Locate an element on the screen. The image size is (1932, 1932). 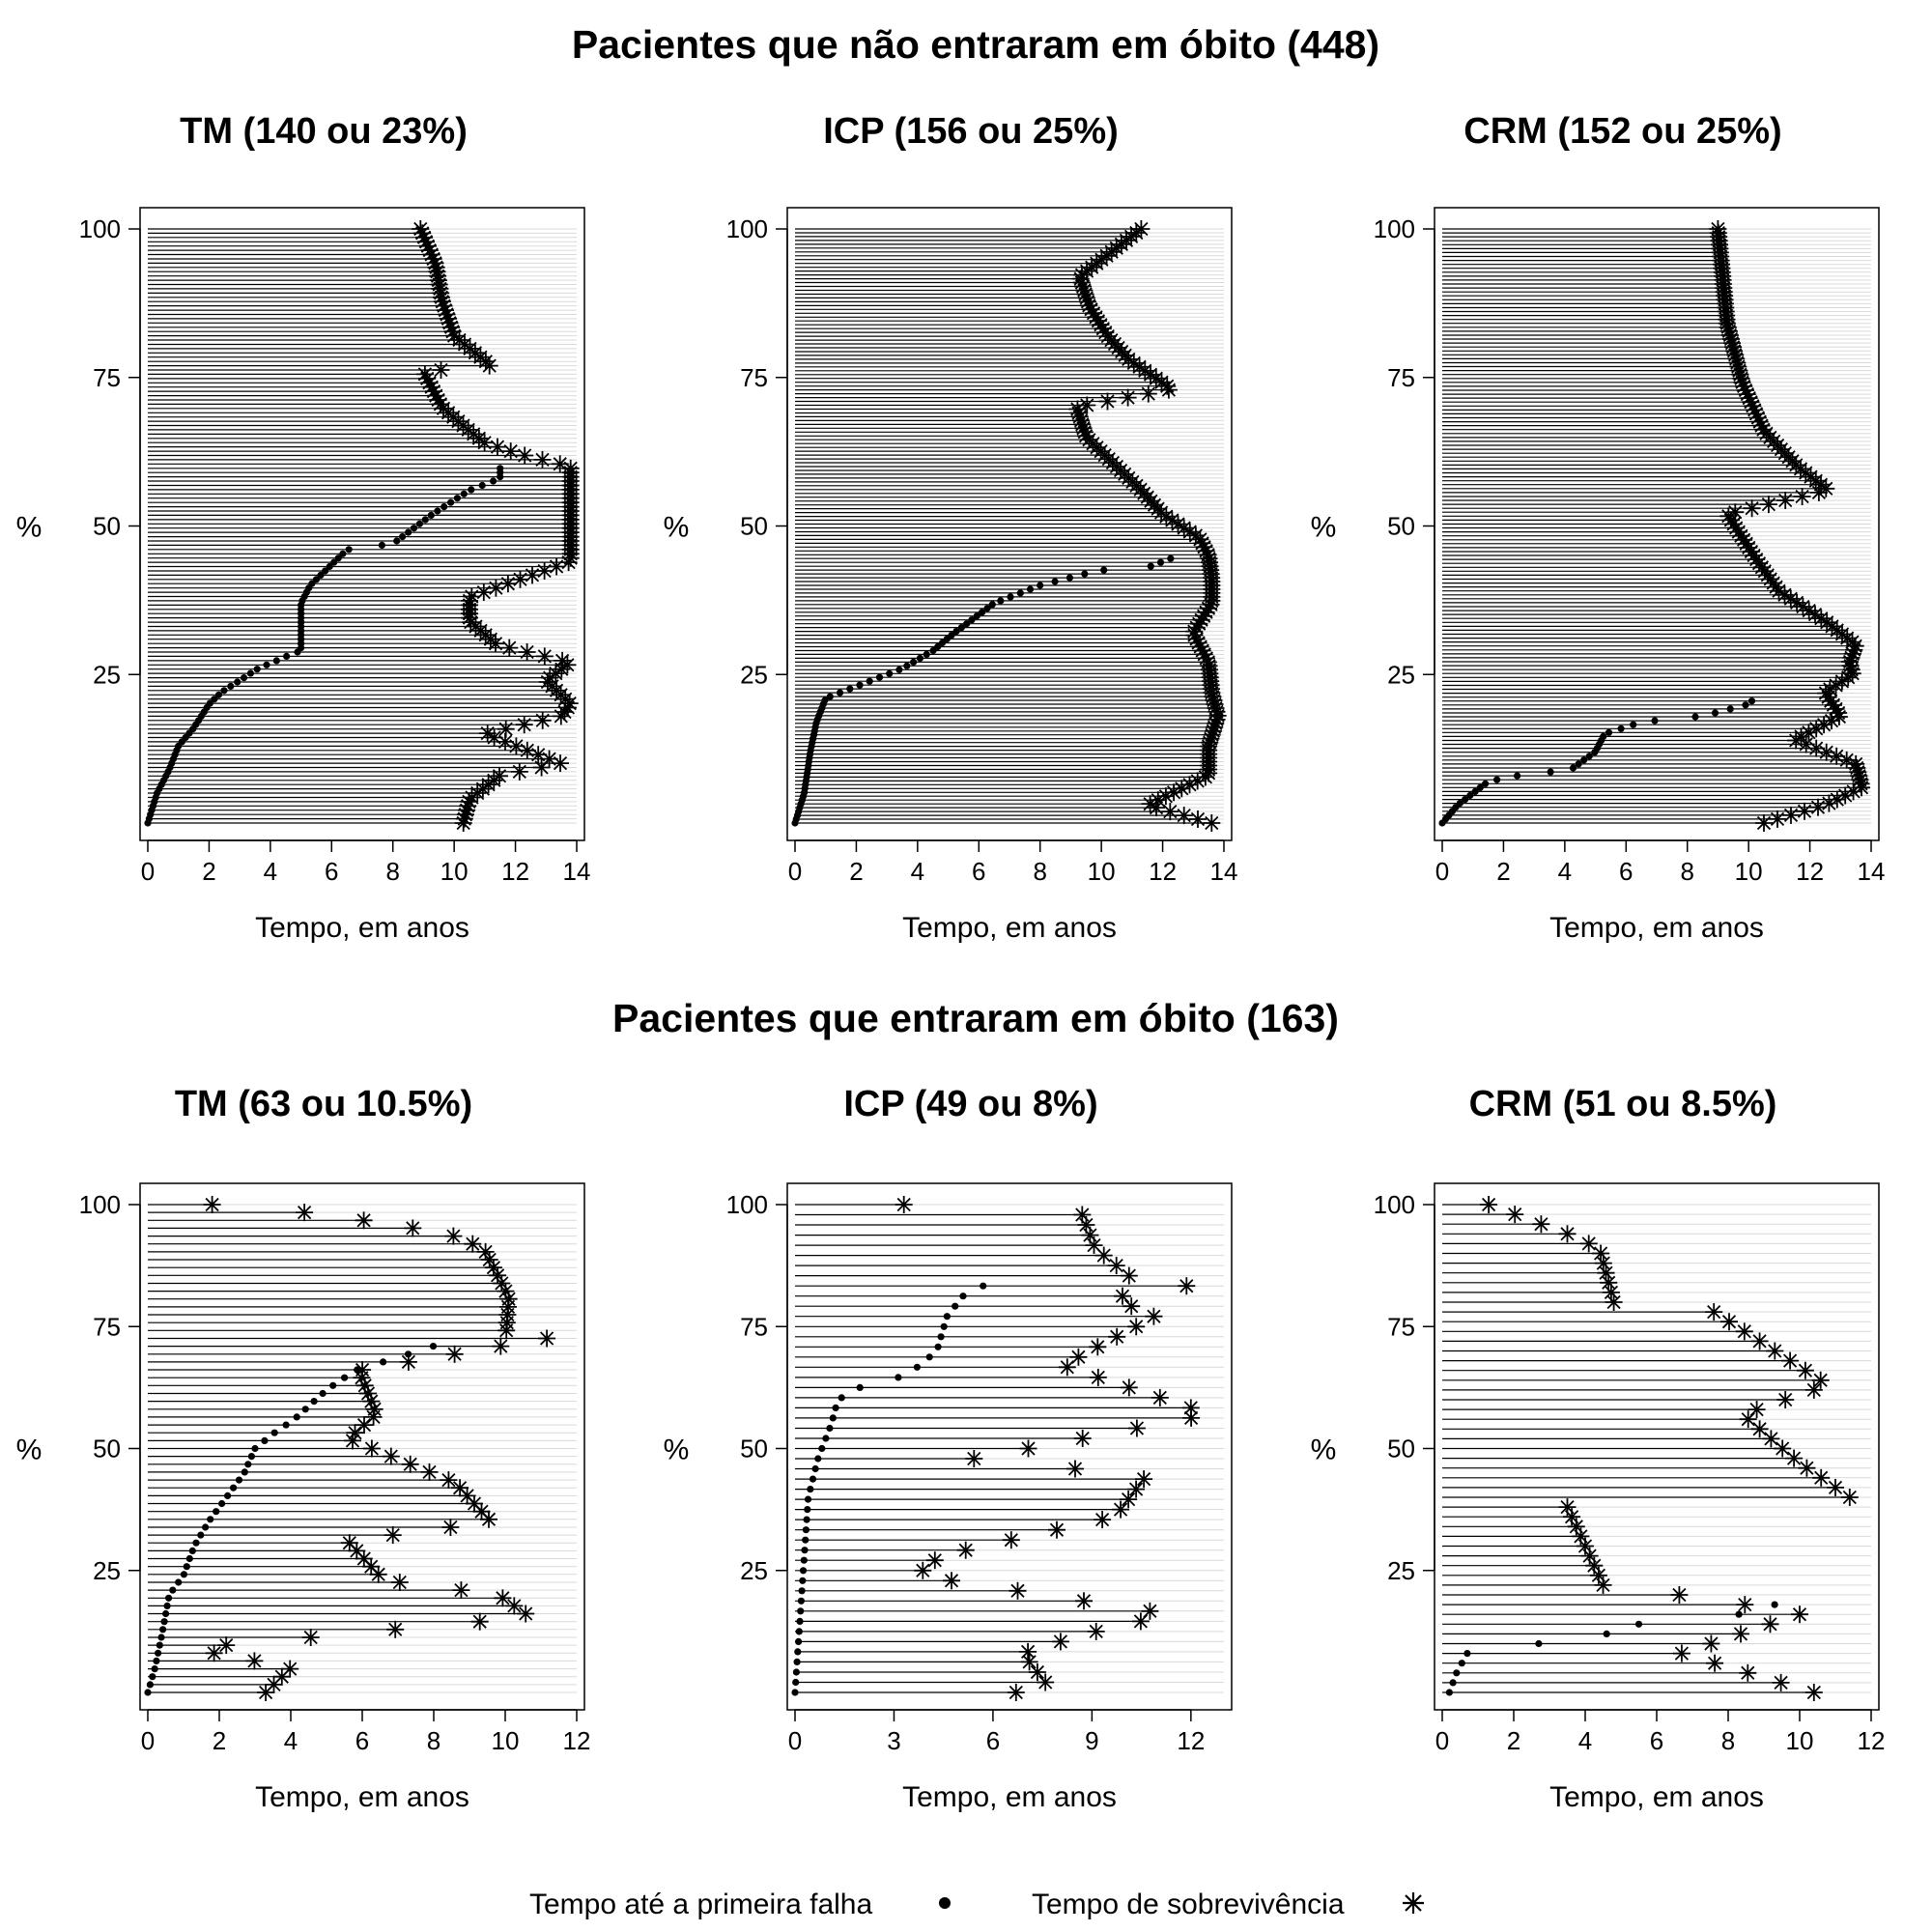
patient-markers is located at coordinates (1652, 1448).